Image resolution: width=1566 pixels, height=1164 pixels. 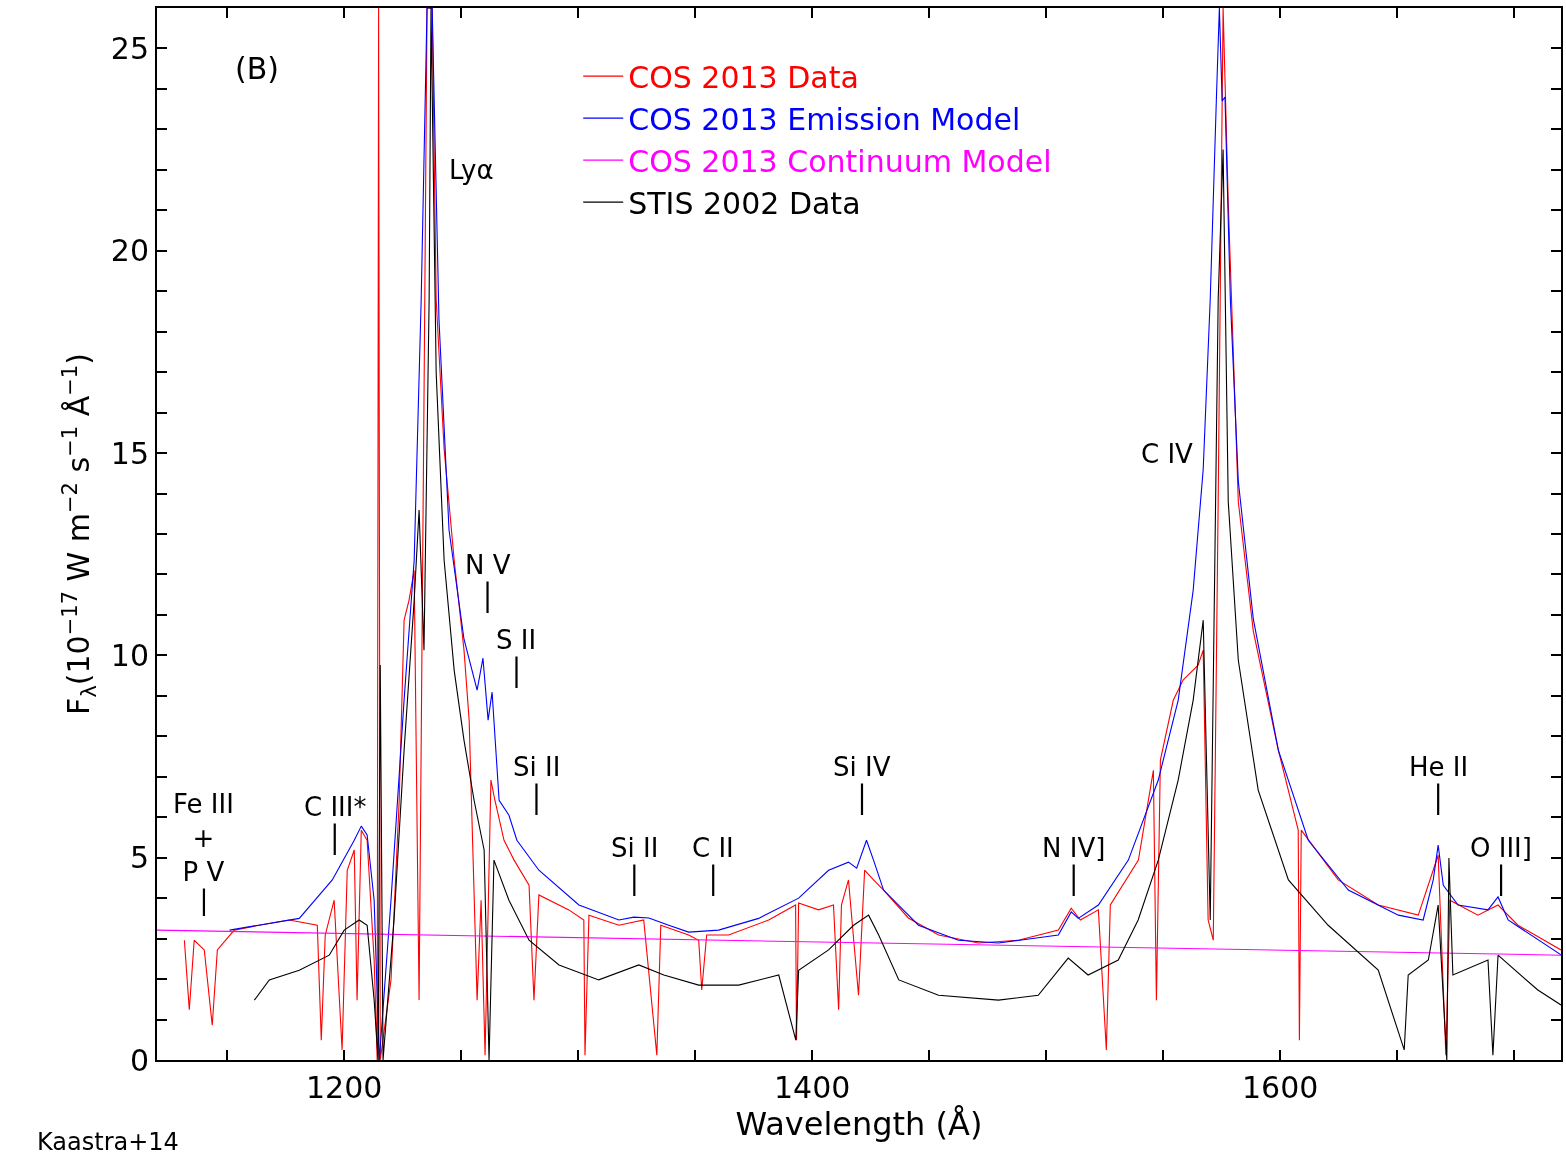 I want to click on annotation: He II, so click(x=1439, y=767).